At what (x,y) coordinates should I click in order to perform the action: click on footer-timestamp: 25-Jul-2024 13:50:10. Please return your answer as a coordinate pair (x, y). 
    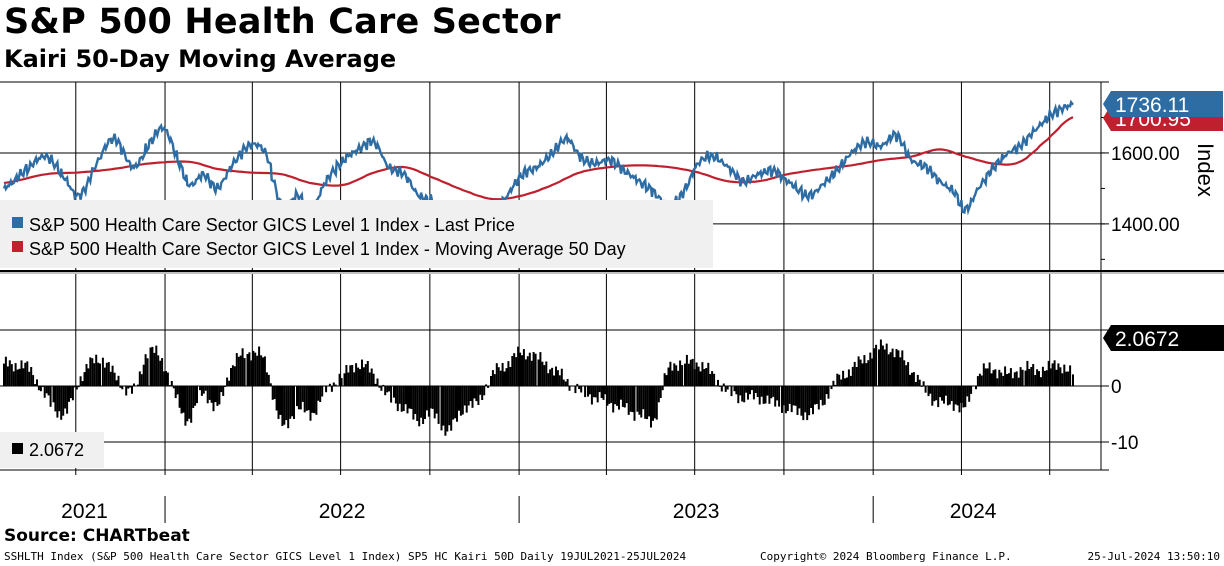
    Looking at the image, I should click on (1153, 556).